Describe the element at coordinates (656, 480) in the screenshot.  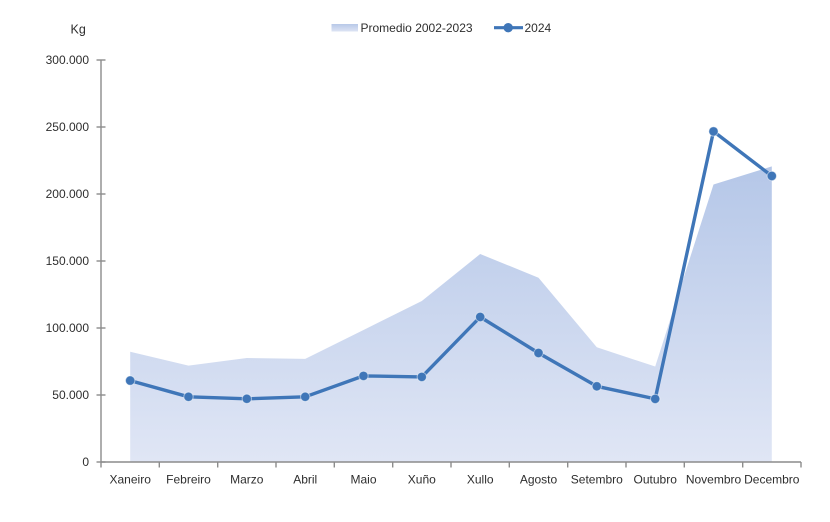
I see `svg-text: Outubro` at that location.